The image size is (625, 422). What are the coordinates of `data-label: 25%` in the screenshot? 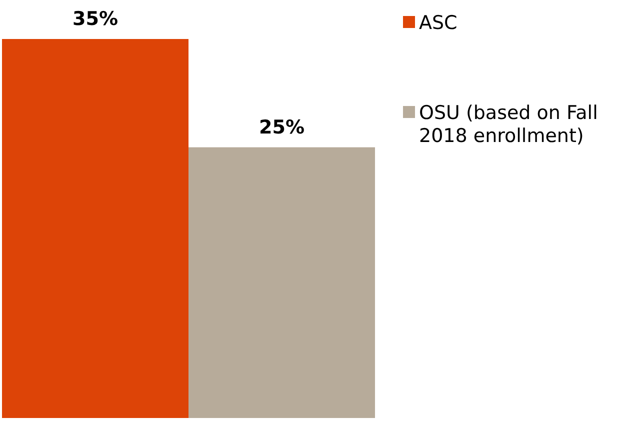 It's located at (281, 127).